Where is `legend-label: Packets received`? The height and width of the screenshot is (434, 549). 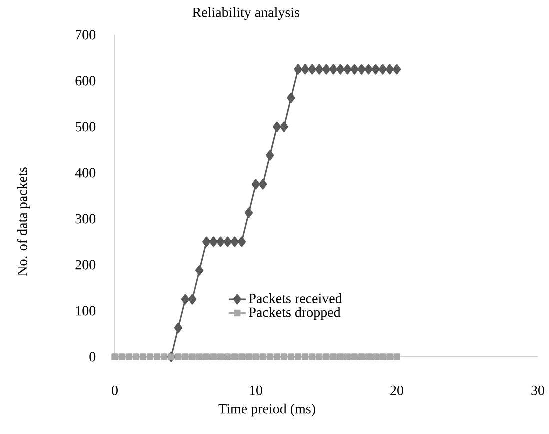
legend-label: Packets received is located at coordinates (295, 299).